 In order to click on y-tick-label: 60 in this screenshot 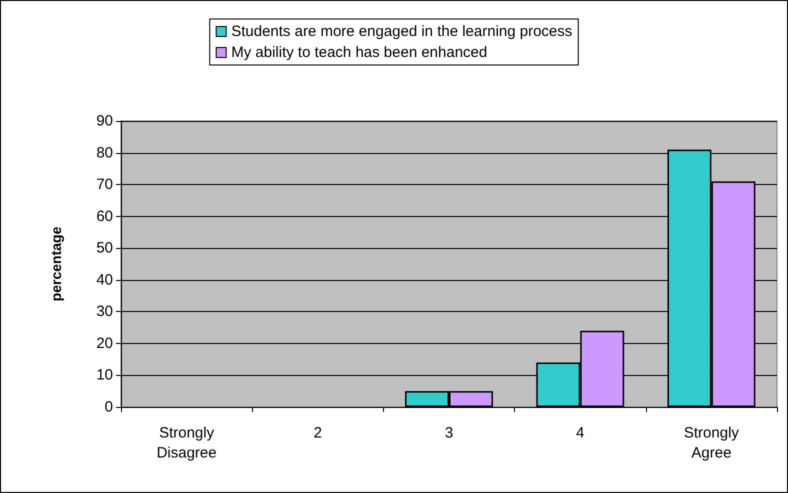, I will do `click(104, 216)`.